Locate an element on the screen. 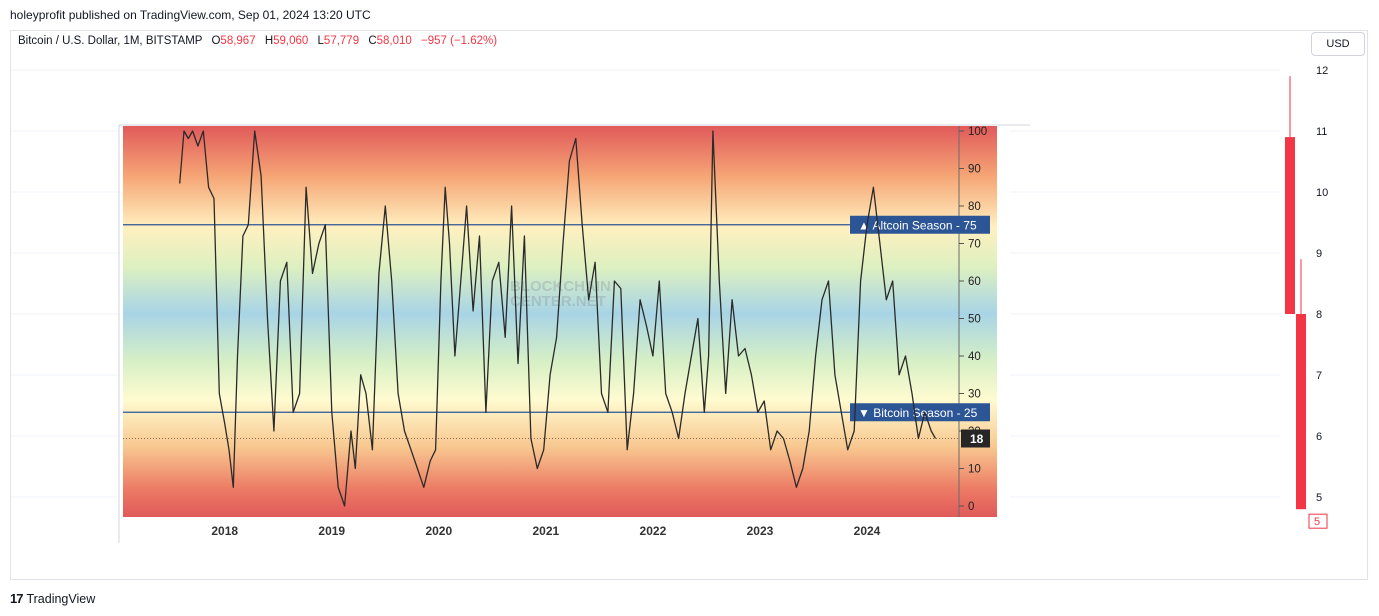 This screenshot has width=1379, height=616. footer-brand-name: TradingView is located at coordinates (61, 598).